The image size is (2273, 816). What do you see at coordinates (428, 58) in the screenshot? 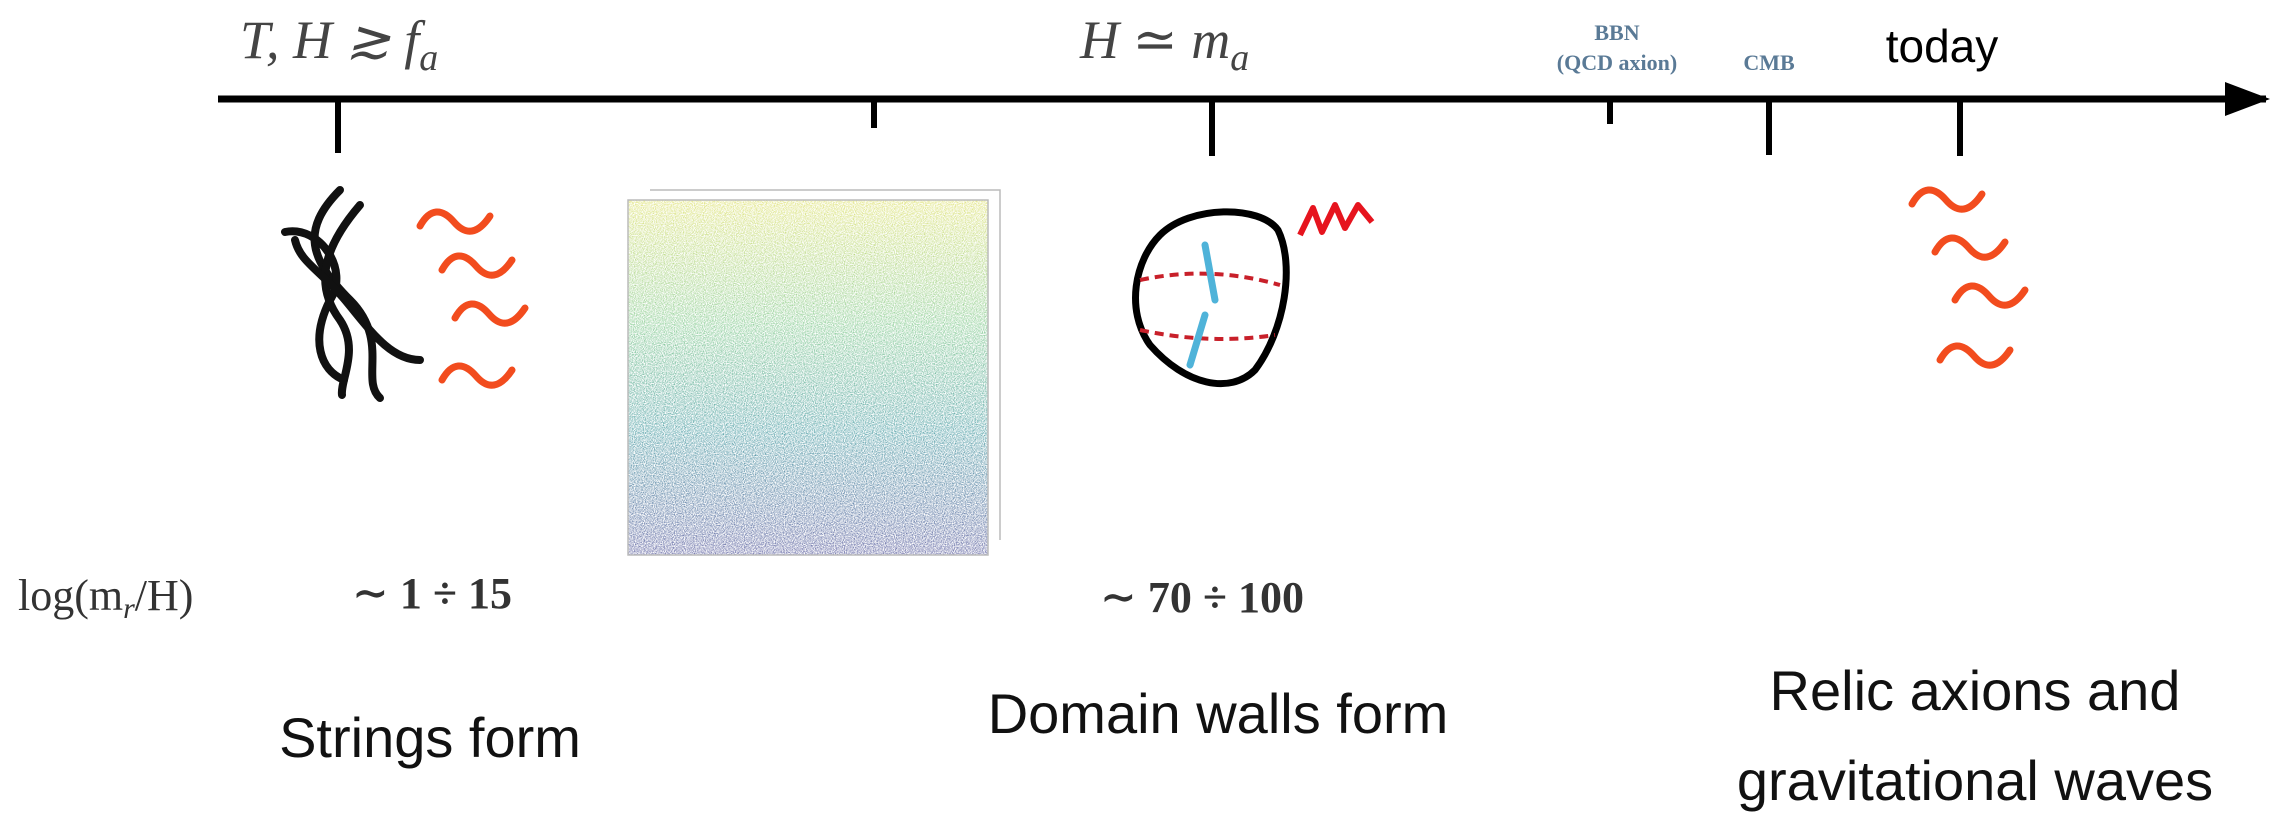
I see `start-sub: a` at bounding box center [428, 58].